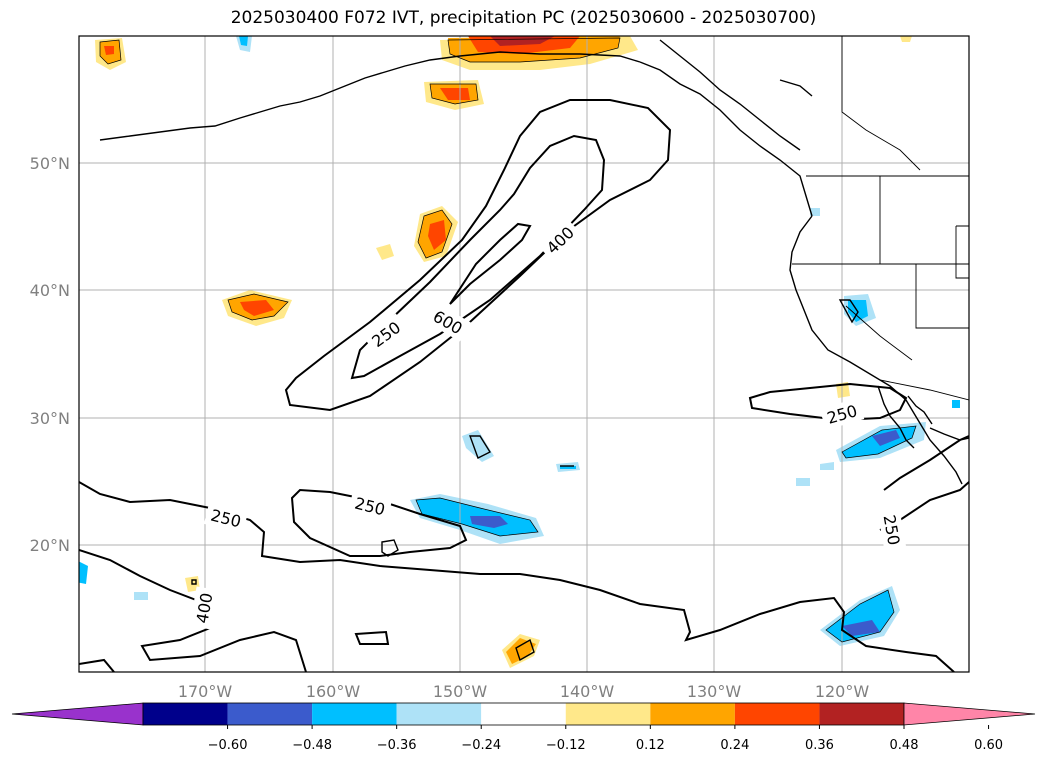 Image resolution: width=1047 pixels, height=765 pixels. Describe the element at coordinates (650, 745) in the screenshot. I see `colorbar-tick-label: 0.12` at that location.